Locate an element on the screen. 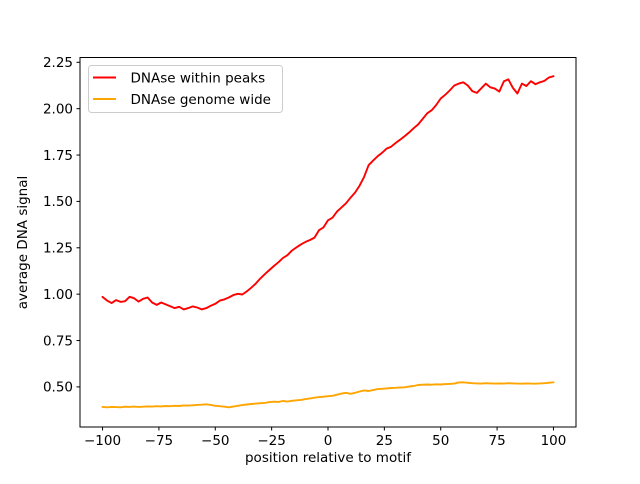 This screenshot has width=640, height=484. y-tick-label: 0.75 is located at coordinates (58, 341).